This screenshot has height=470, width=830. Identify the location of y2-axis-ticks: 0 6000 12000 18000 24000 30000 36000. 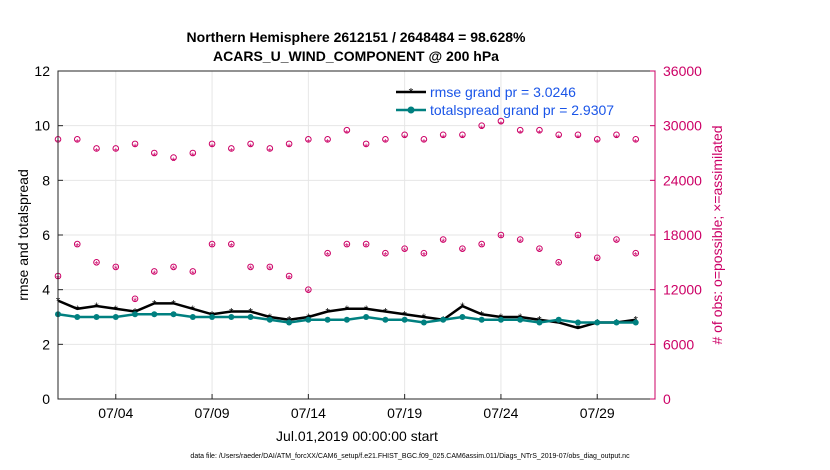
(676, 235).